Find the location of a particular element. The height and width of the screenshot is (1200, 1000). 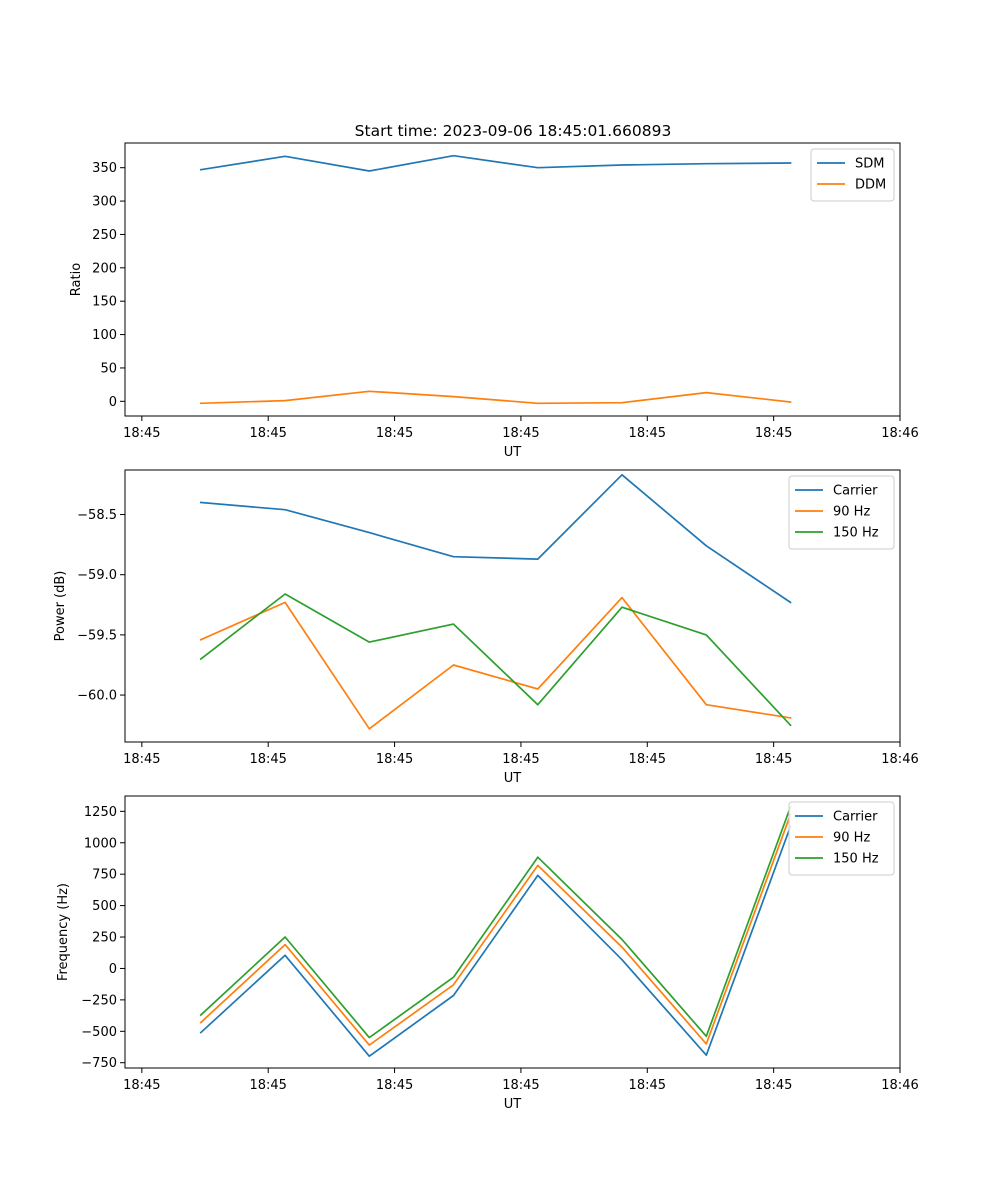

frequency-y-axis-label: Frequency (Hz) is located at coordinates (63, 932).